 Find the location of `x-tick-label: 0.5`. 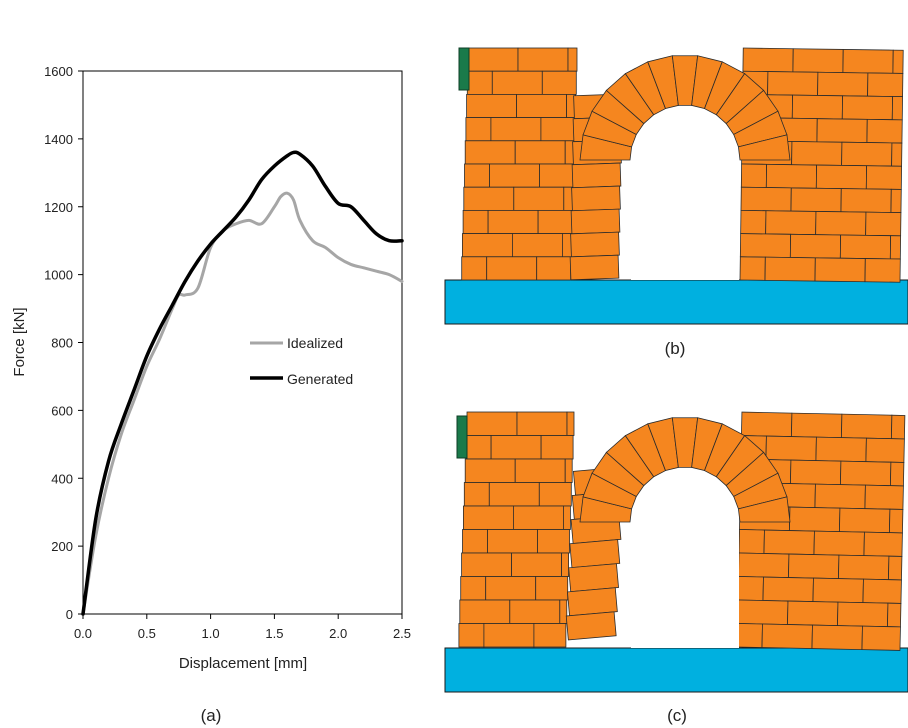

x-tick-label: 0.5 is located at coordinates (147, 633).